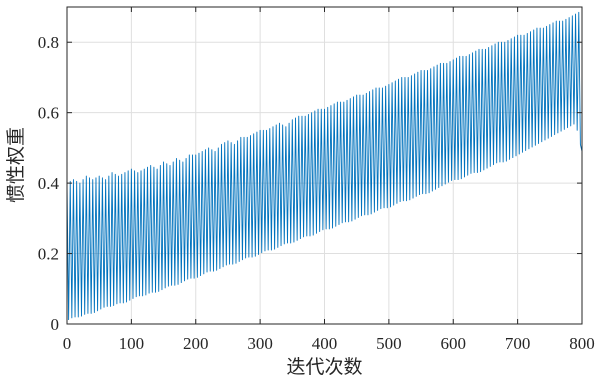 The width and height of the screenshot is (596, 378). What do you see at coordinates (132, 343) in the screenshot?
I see `x-tick-label: 100` at bounding box center [132, 343].